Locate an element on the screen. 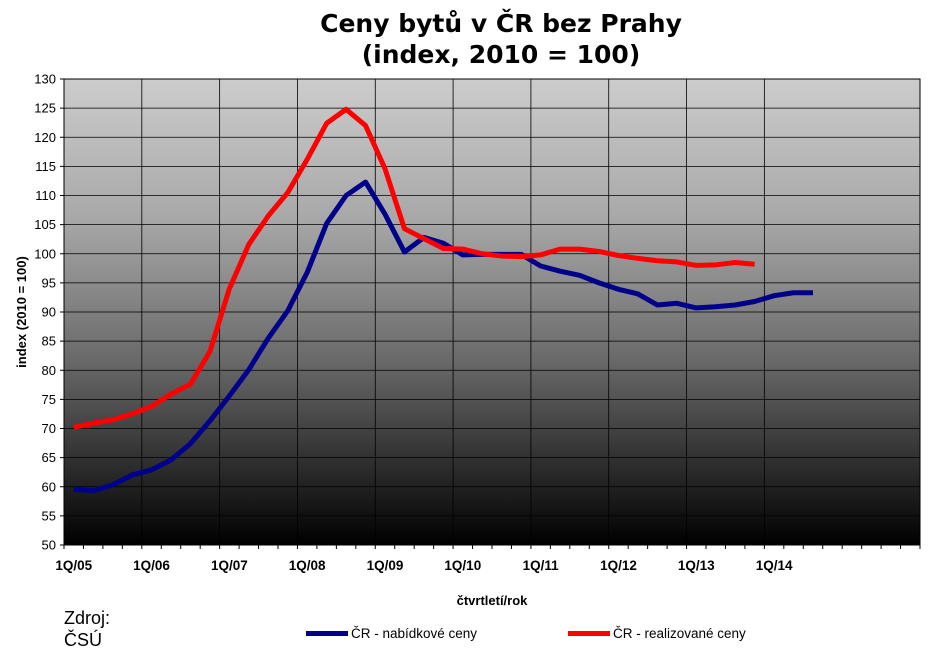 The image size is (942, 653). y-tick-label: 75 is located at coordinates (49, 399).